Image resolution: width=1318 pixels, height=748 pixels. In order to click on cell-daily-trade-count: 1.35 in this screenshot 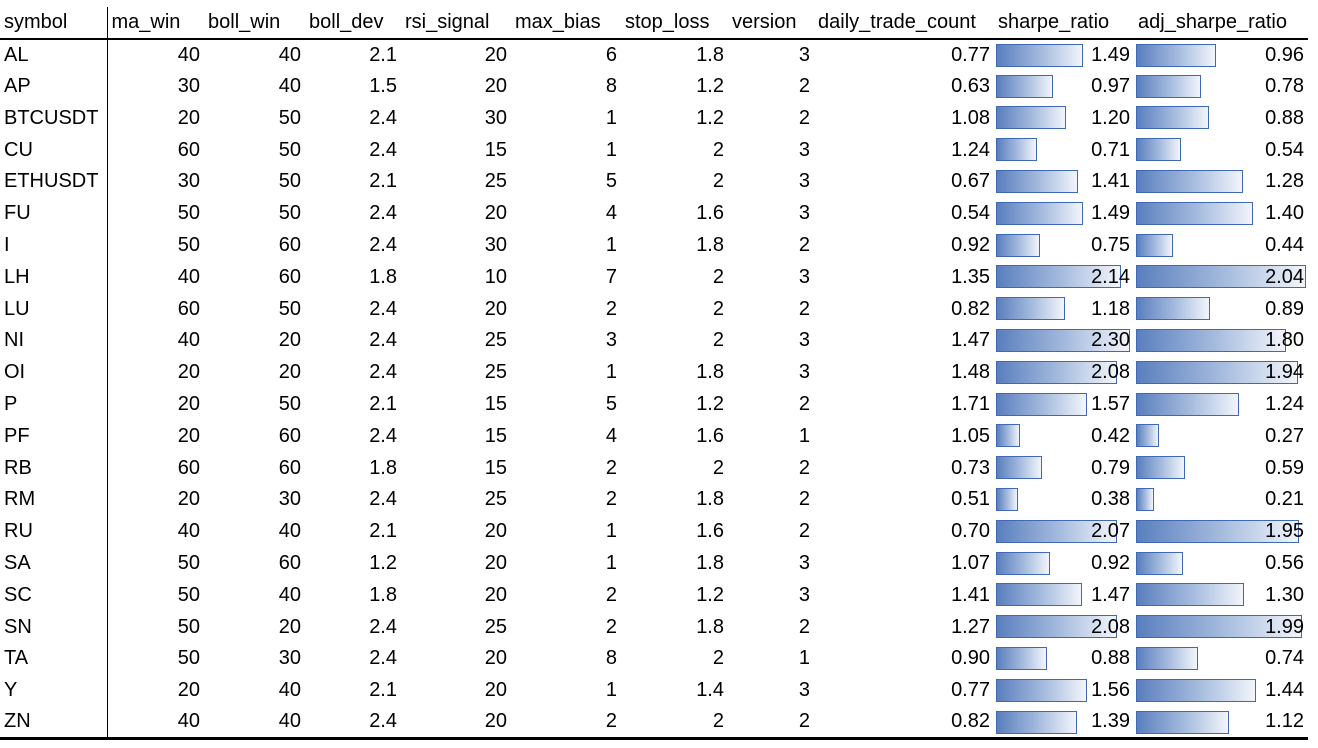, I will do `click(970, 276)`.